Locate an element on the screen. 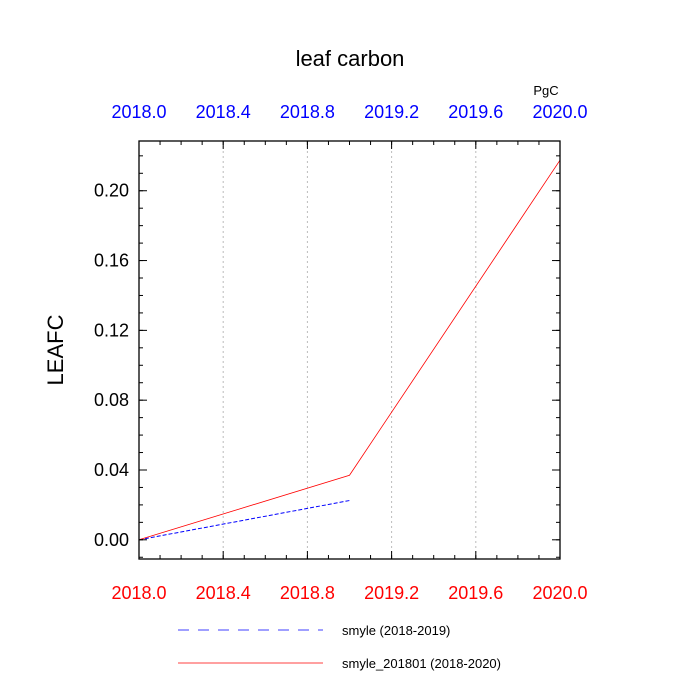  y-tick-label: 0.00 is located at coordinates (111, 540).